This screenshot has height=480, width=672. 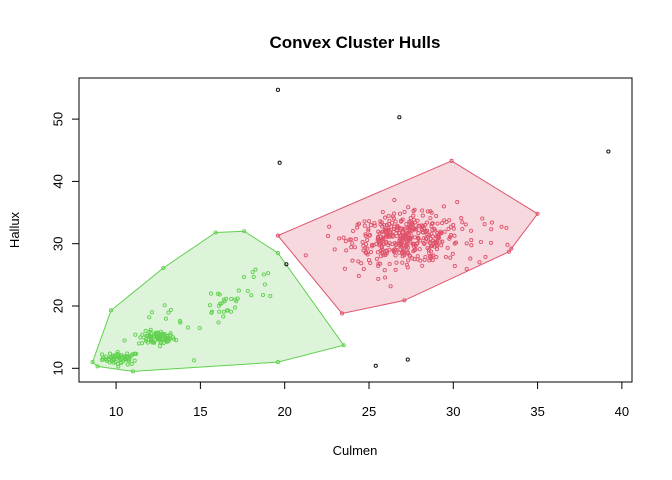 What do you see at coordinates (537, 411) in the screenshot?
I see `x-tick-label: 35` at bounding box center [537, 411].